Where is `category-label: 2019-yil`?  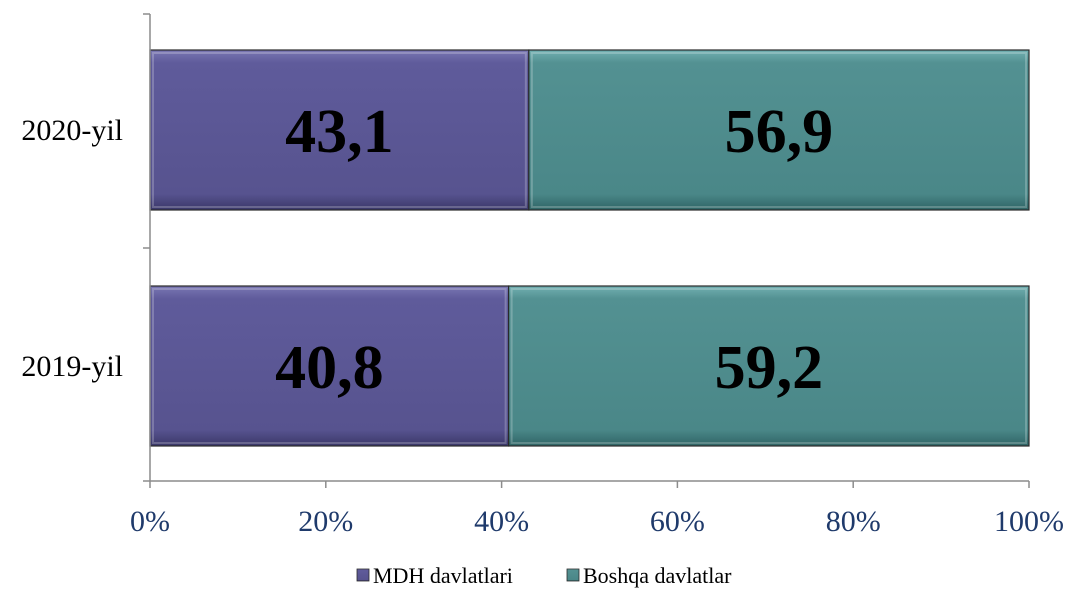 category-label: 2019-yil is located at coordinates (72, 366).